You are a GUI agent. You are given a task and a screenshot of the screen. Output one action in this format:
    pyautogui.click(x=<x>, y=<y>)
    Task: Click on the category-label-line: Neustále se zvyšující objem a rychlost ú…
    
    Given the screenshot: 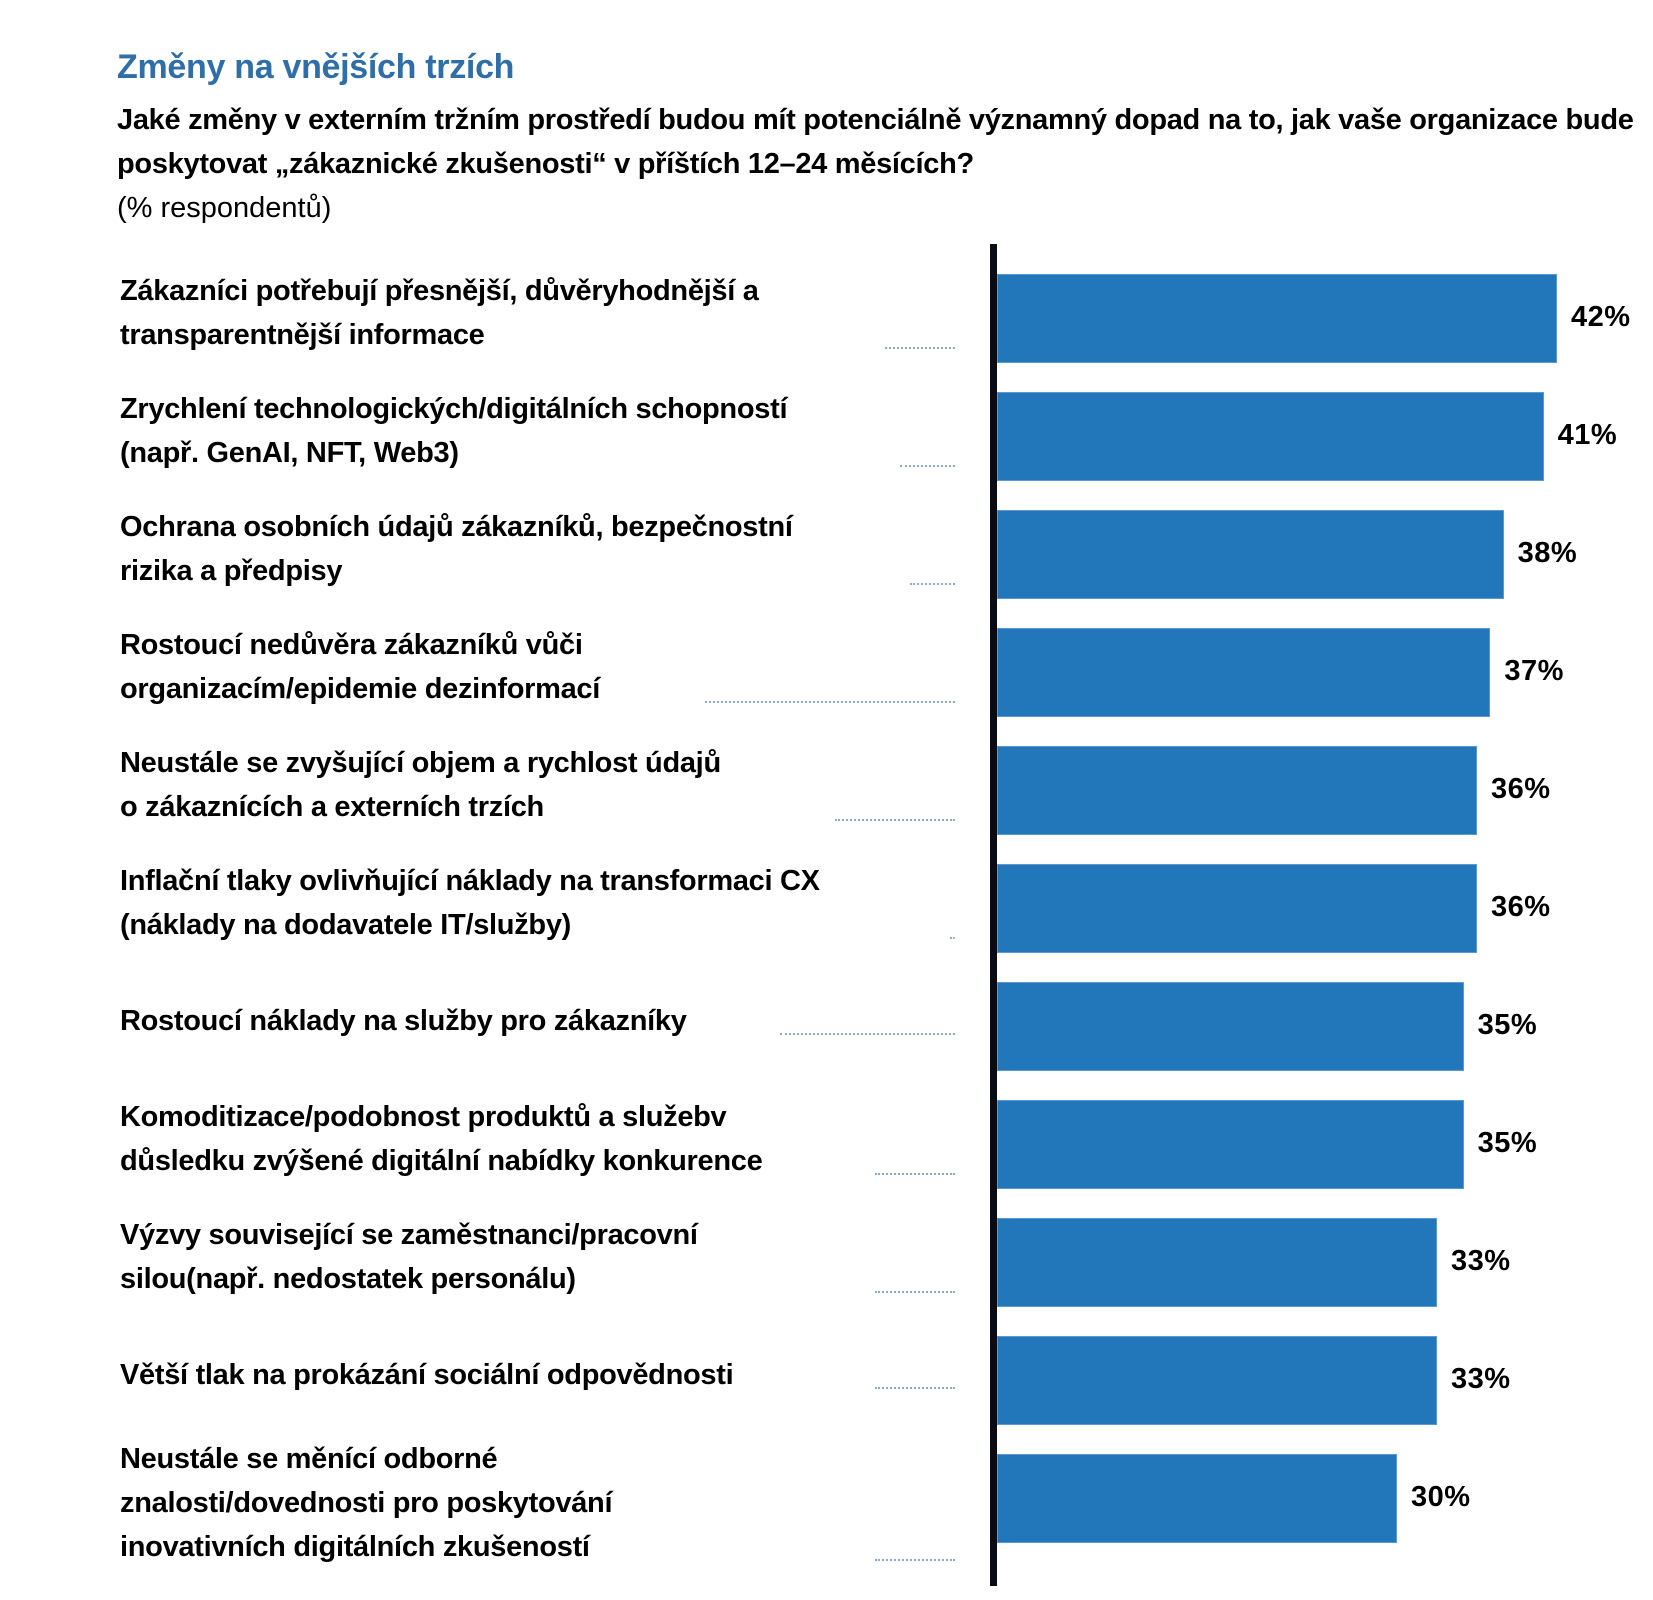 What is the action you would take?
    pyautogui.click(x=420, y=762)
    